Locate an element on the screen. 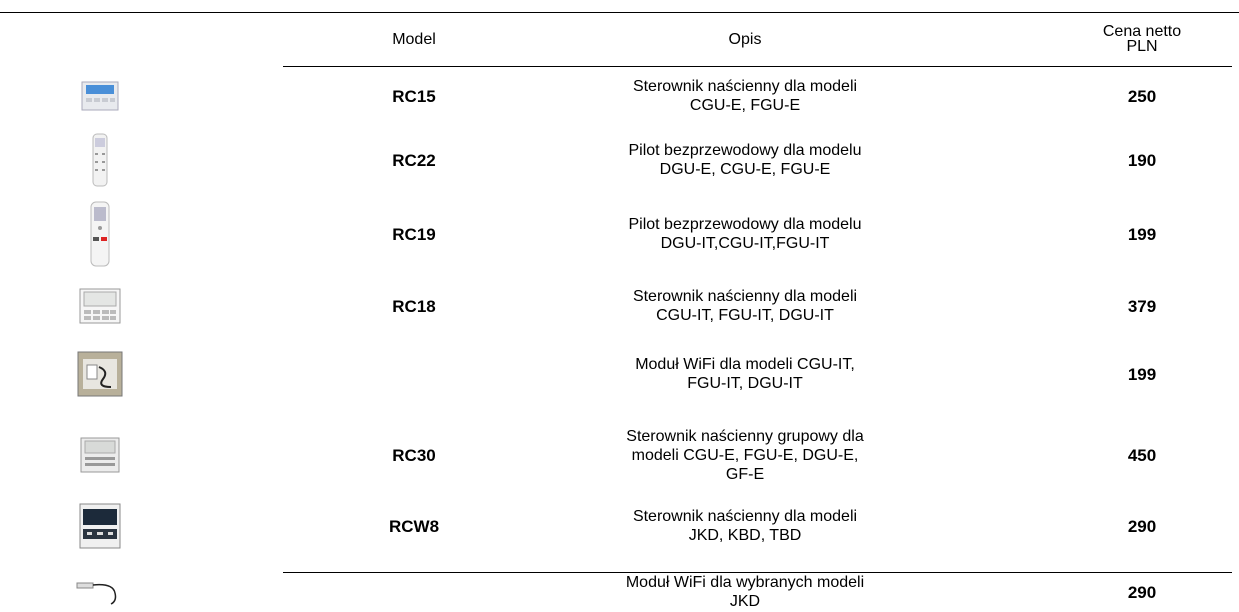  model-text: RCW8 is located at coordinates (414, 526).